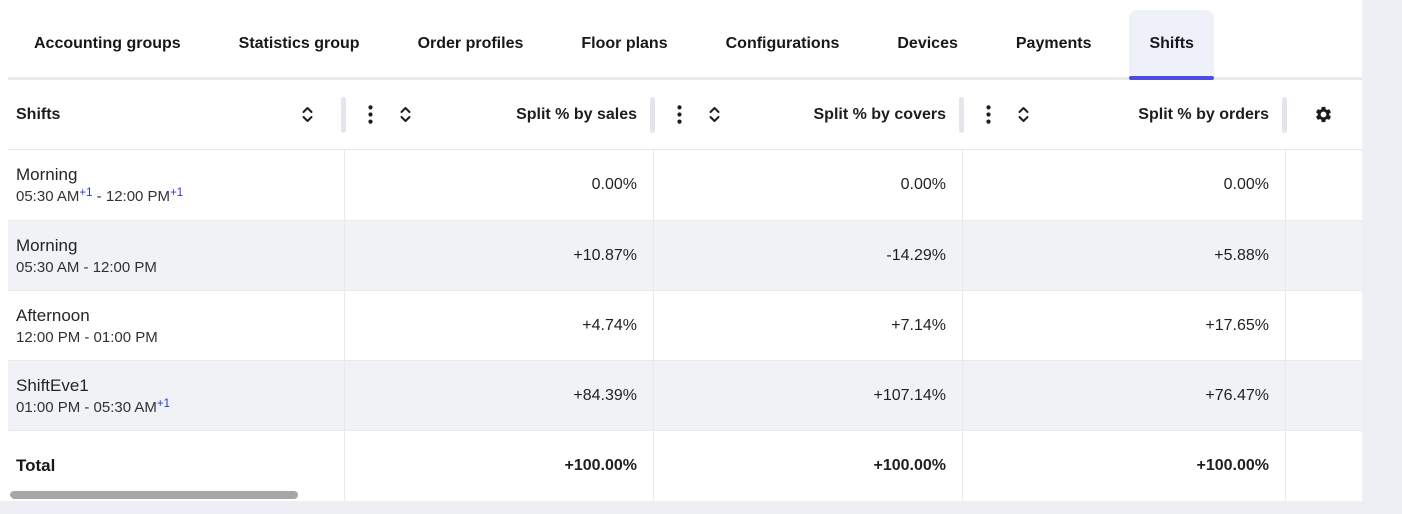 This screenshot has width=1402, height=514. Describe the element at coordinates (176, 255) in the screenshot. I see `shift-cell: Morning 05:30 AM - 12:00 PM` at that location.